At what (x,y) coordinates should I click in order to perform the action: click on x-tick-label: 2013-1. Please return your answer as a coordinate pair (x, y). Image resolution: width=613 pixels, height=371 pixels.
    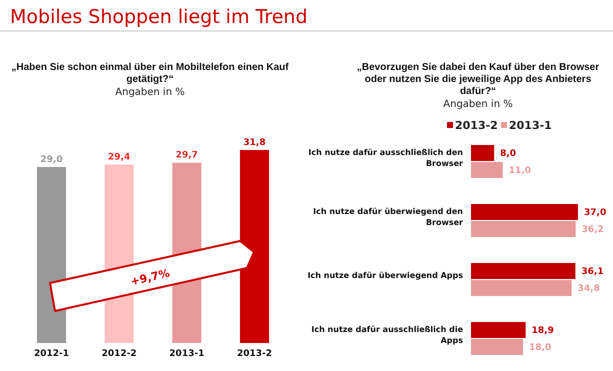
    Looking at the image, I should click on (186, 354).